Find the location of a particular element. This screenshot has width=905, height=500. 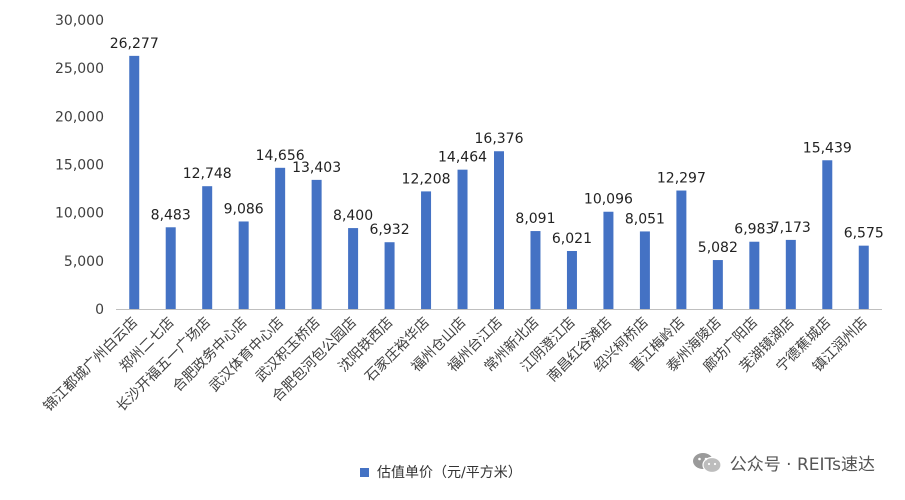

watermark: 公众号 · REITs速达 is located at coordinates (783, 462).